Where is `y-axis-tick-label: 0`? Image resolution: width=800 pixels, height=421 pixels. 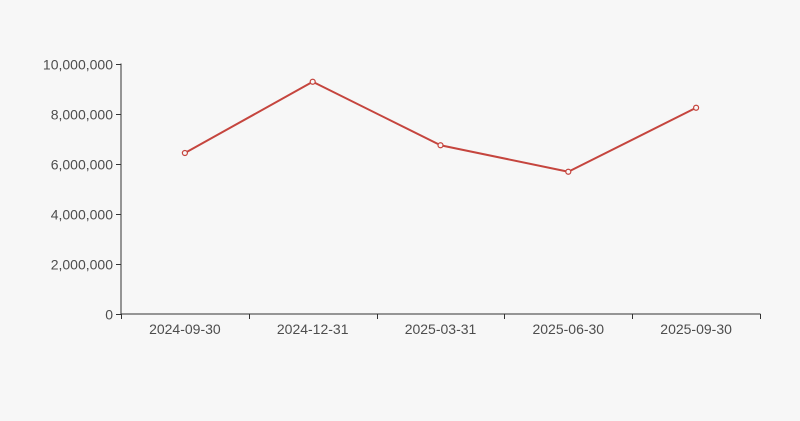 y-axis-tick-label: 0 is located at coordinates (109, 315).